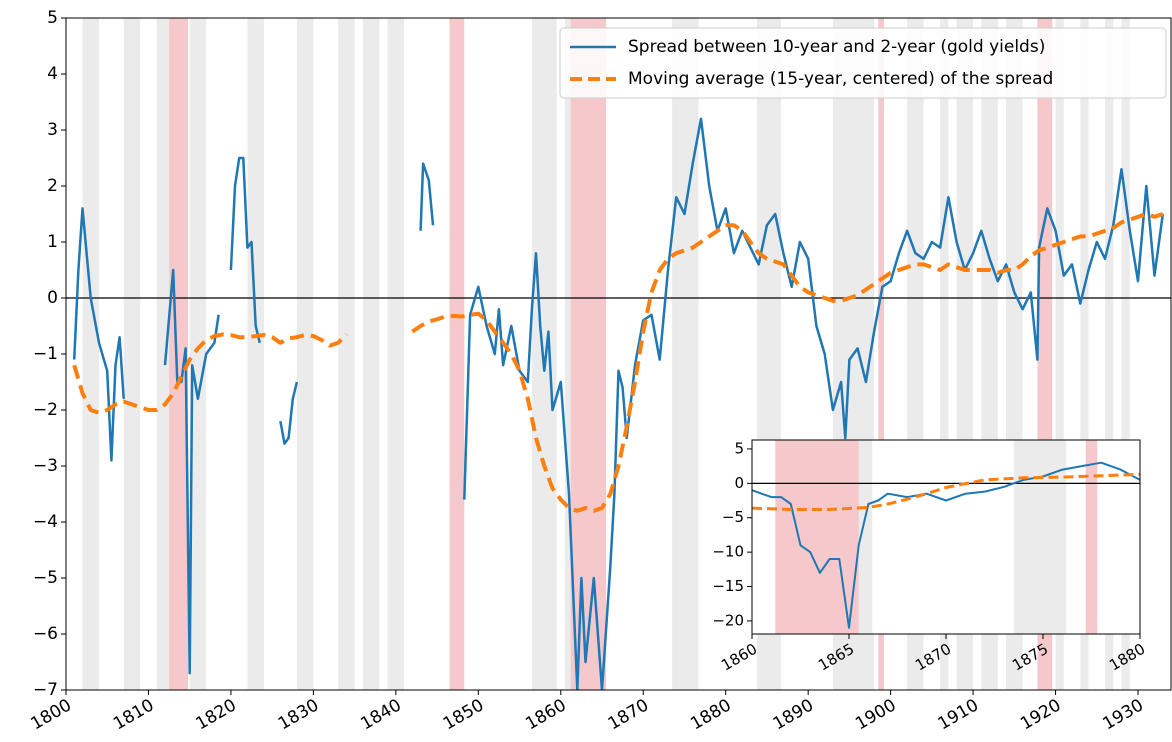 The height and width of the screenshot is (742, 1172). I want to click on y-tick-label: 3, so click(52, 130).